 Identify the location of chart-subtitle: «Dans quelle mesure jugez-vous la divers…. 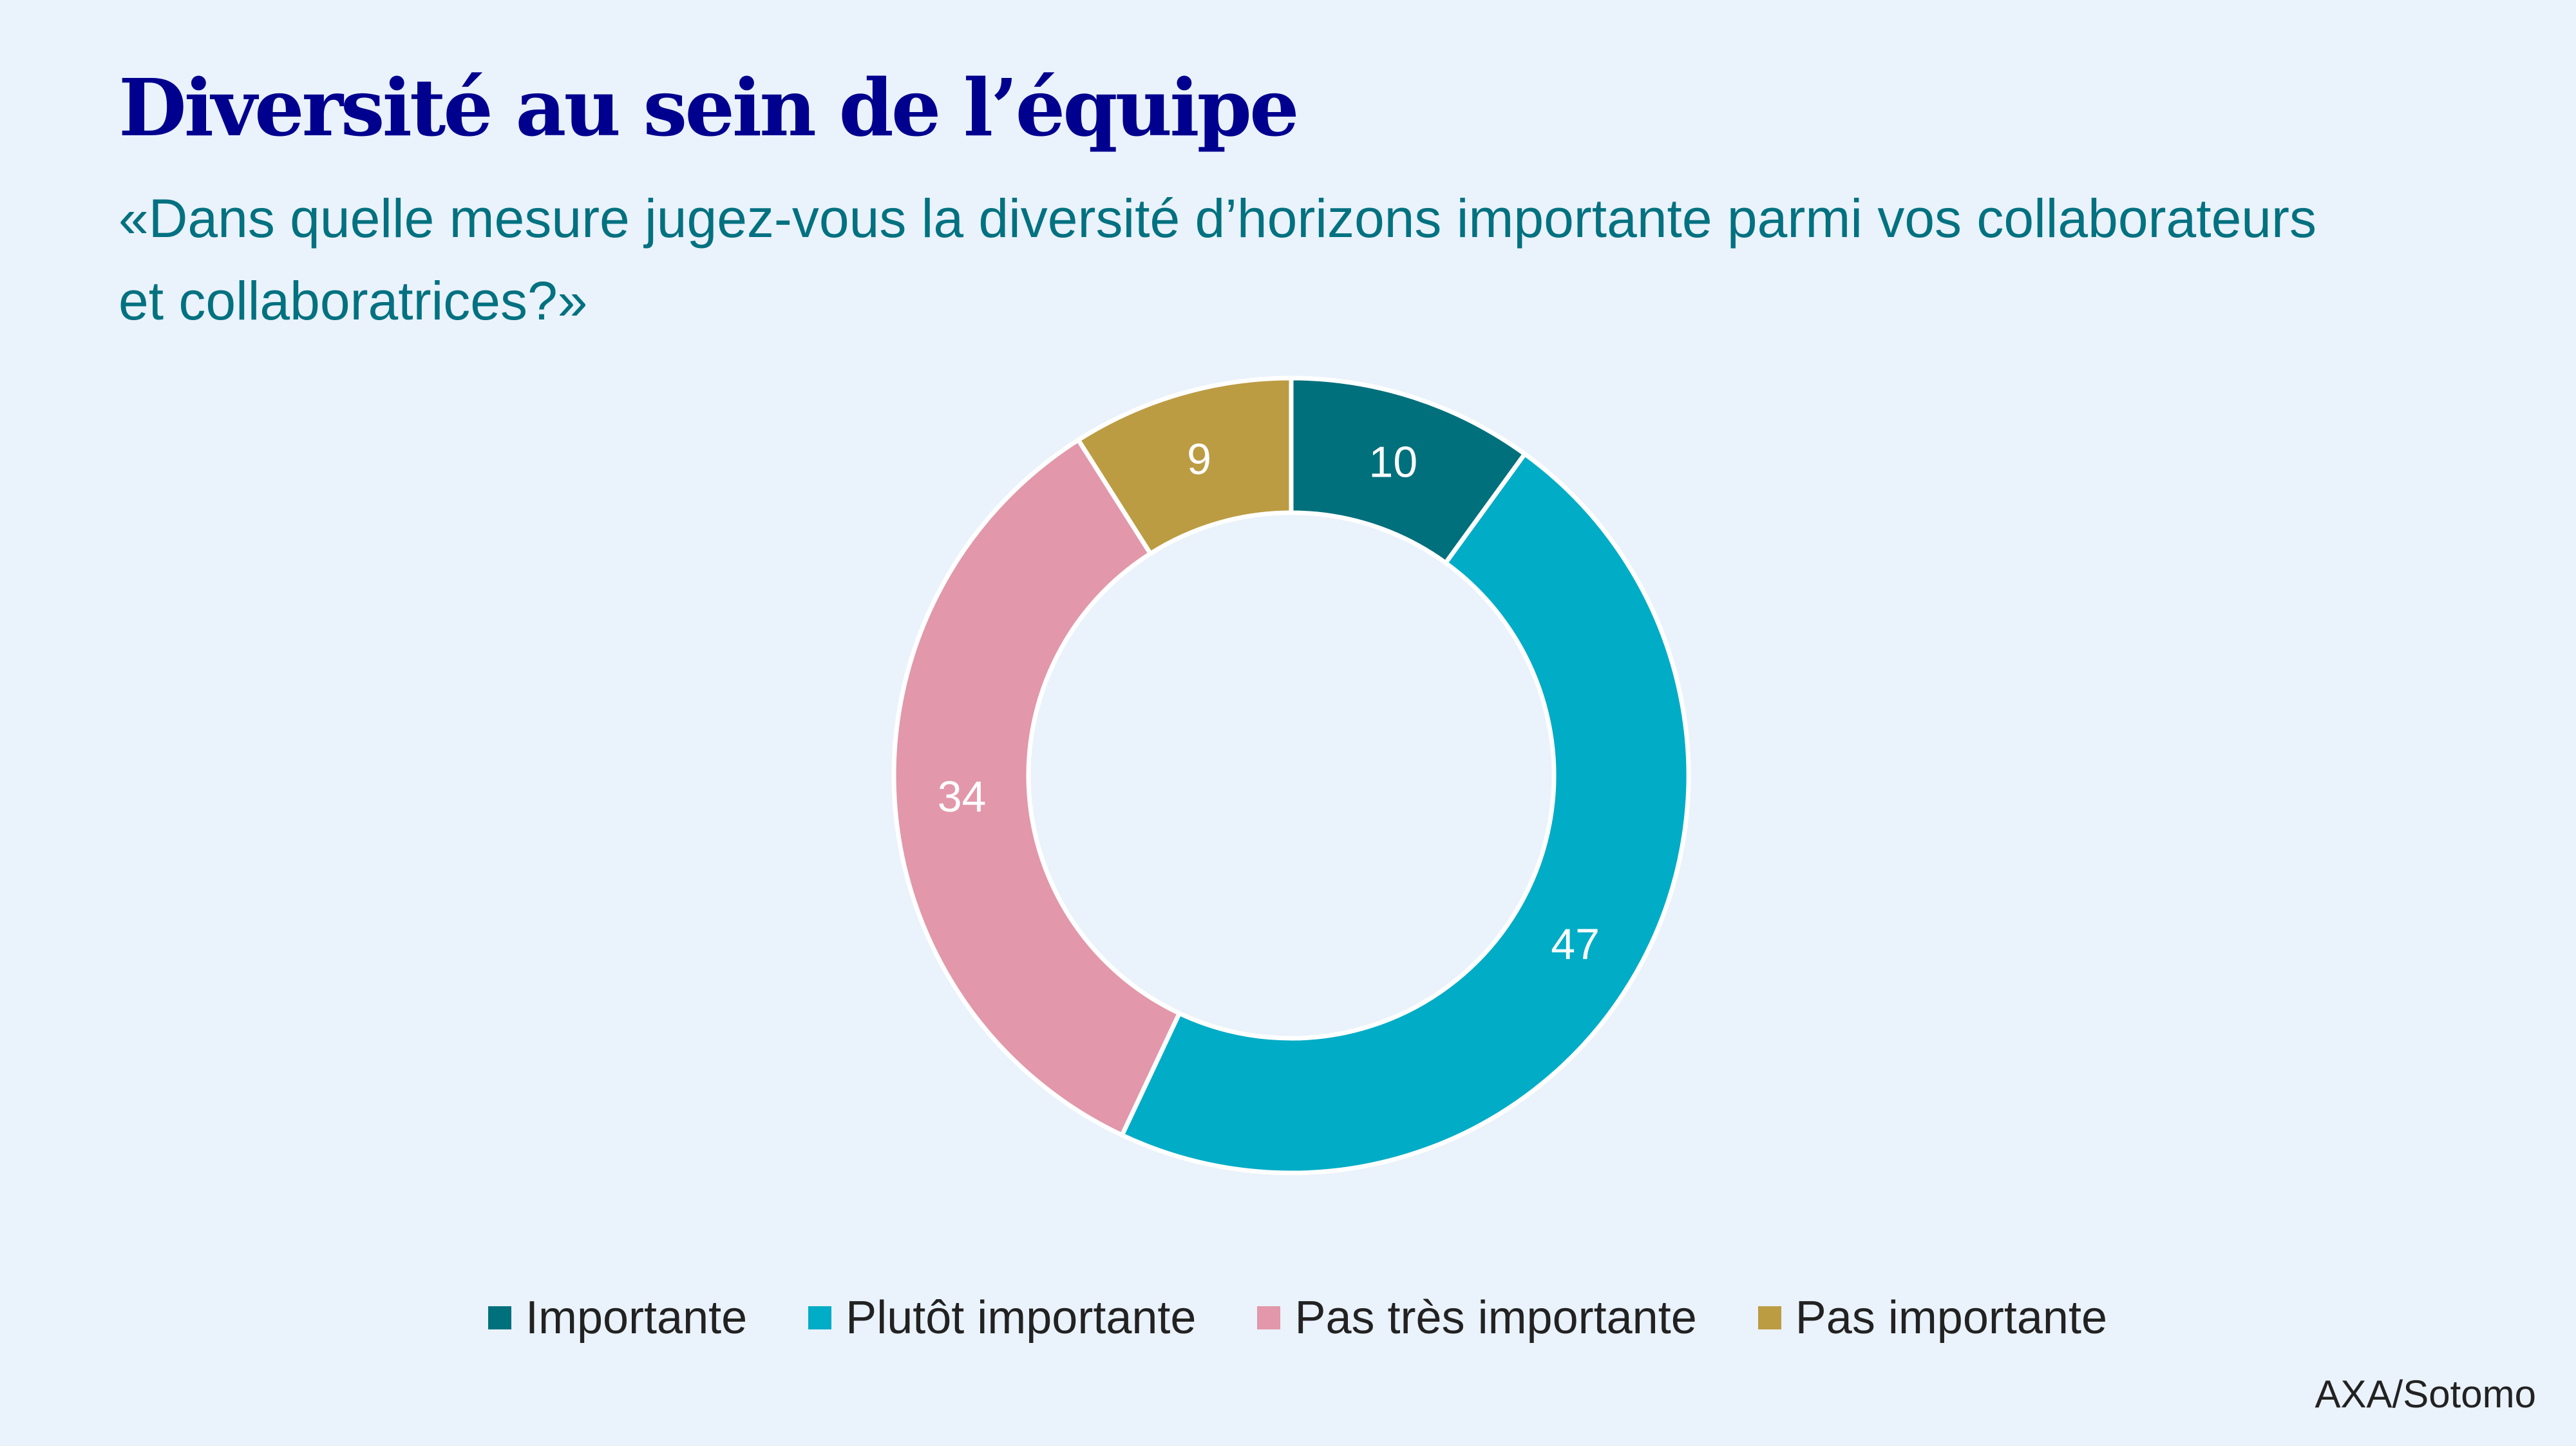
(1217, 260).